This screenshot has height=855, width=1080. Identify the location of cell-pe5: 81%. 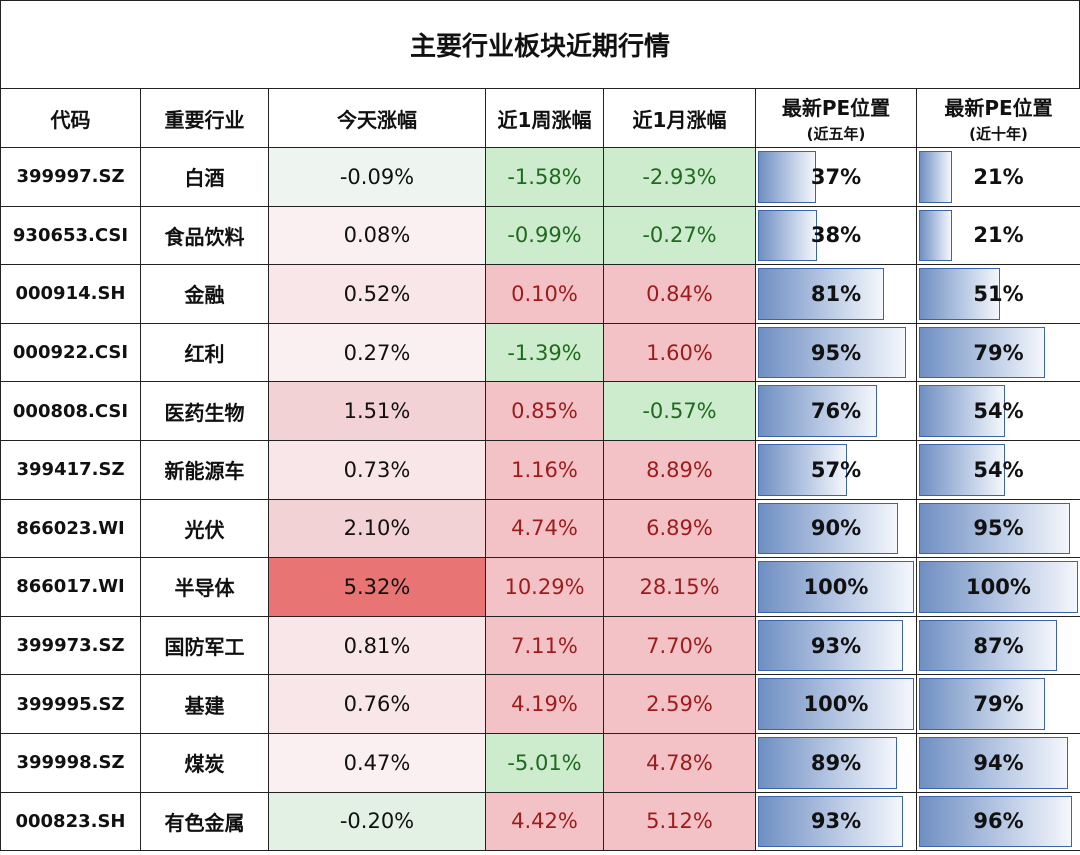
(836, 294).